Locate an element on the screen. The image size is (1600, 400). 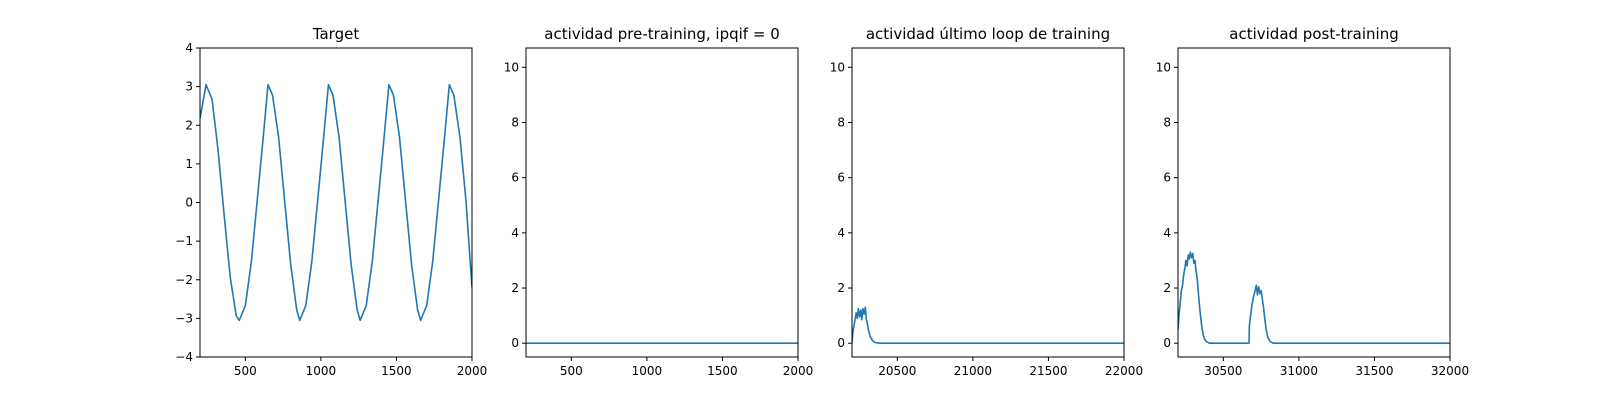
y-tick-label: −2 is located at coordinates (184, 280).